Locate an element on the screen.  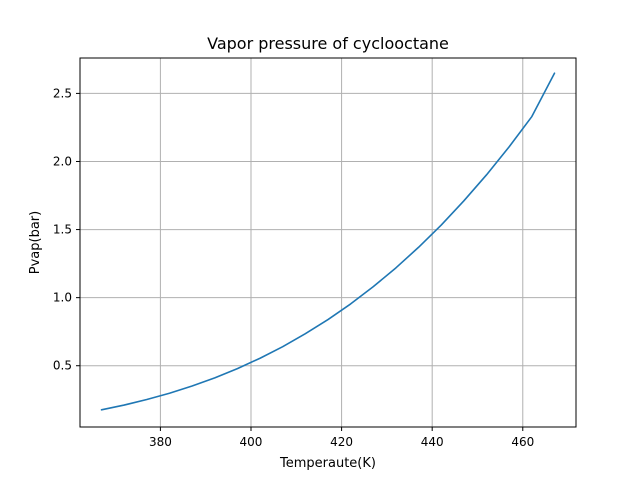
y-tick-label: 0.5 is located at coordinates (62, 366).